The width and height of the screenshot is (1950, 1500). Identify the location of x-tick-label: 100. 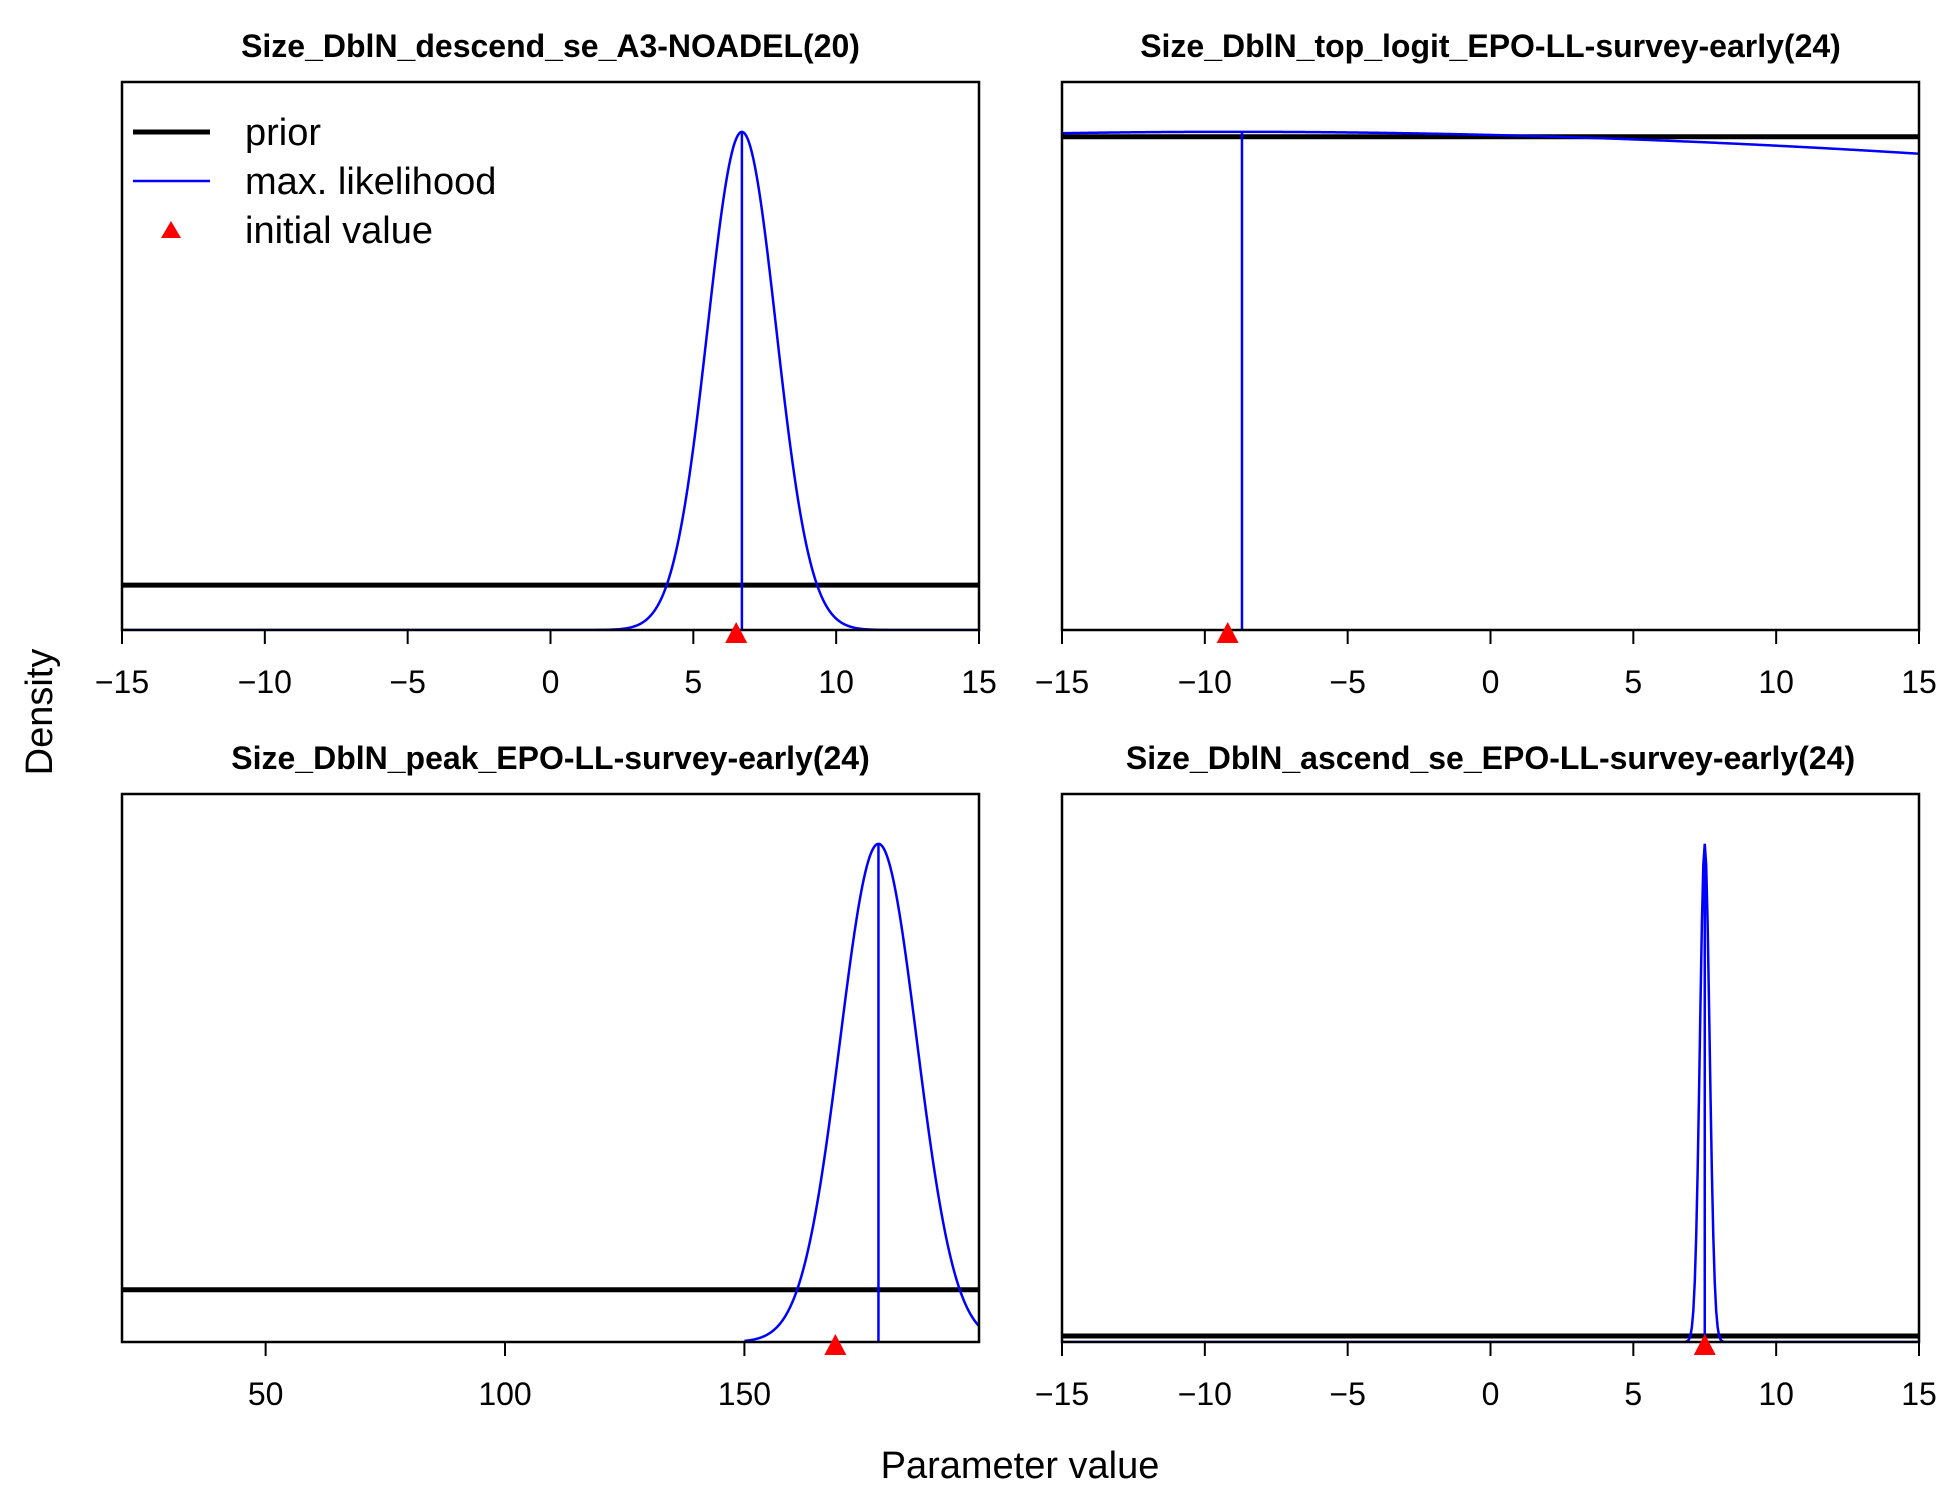
(504, 1394).